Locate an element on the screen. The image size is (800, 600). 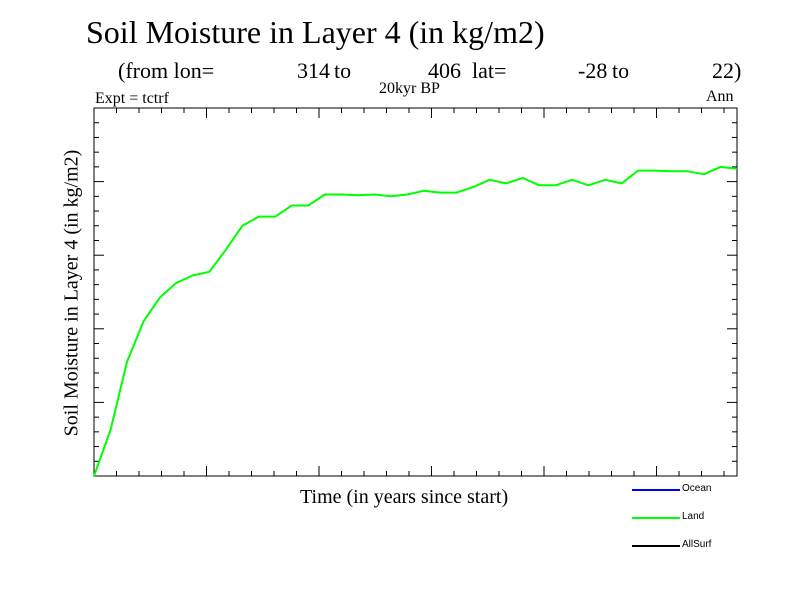
chart-title: Soil Moisture in Layer 4 (in kg/m2) is located at coordinates (315, 32).